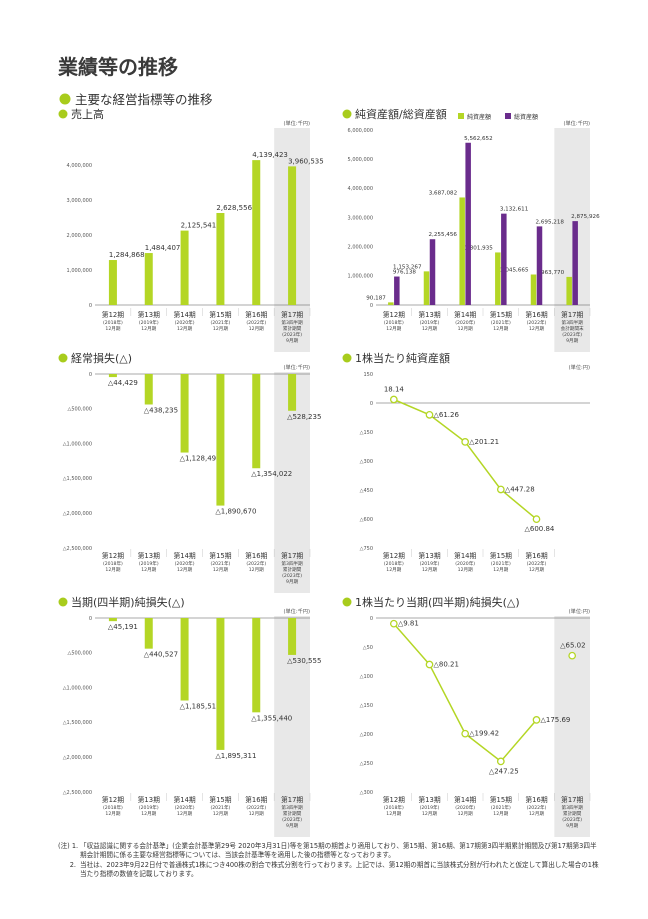 The image size is (648, 919). I want to click on bar-value-label: △1,355,440, so click(271, 718).